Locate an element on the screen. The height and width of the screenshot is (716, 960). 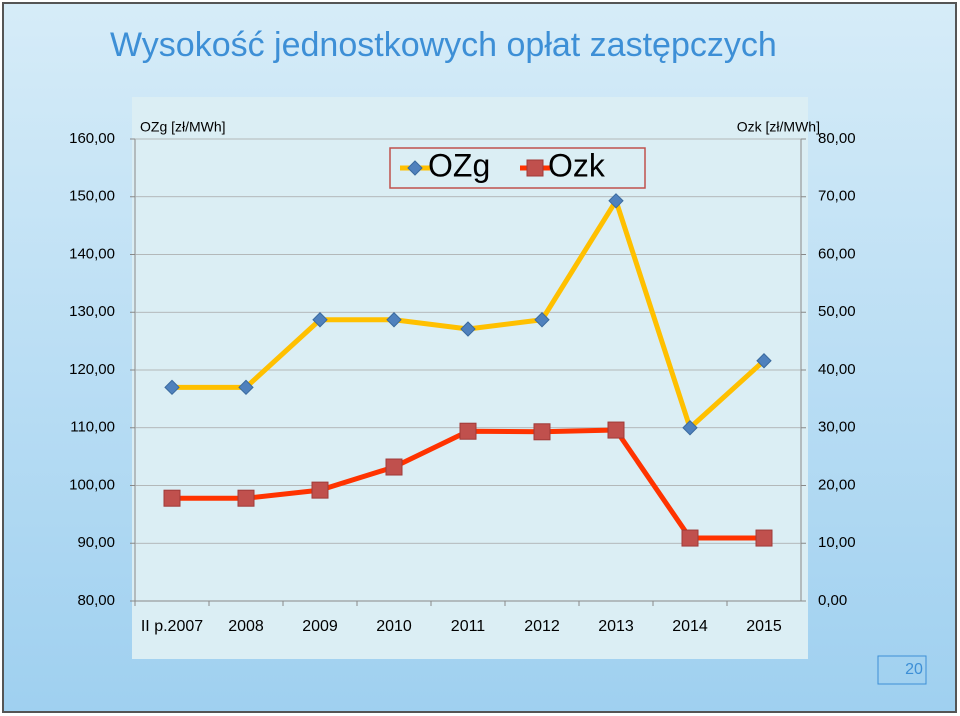
x-tick-label: 2014 is located at coordinates (690, 626).